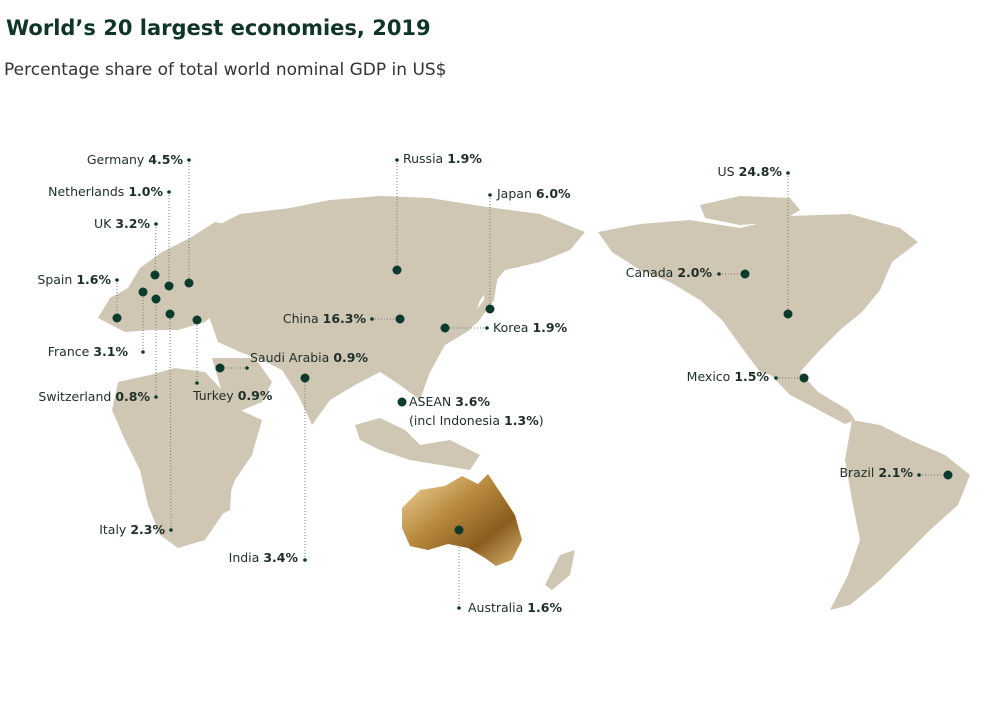  I want to click on country-label: Saudi Arabia 0.9%, so click(309, 357).